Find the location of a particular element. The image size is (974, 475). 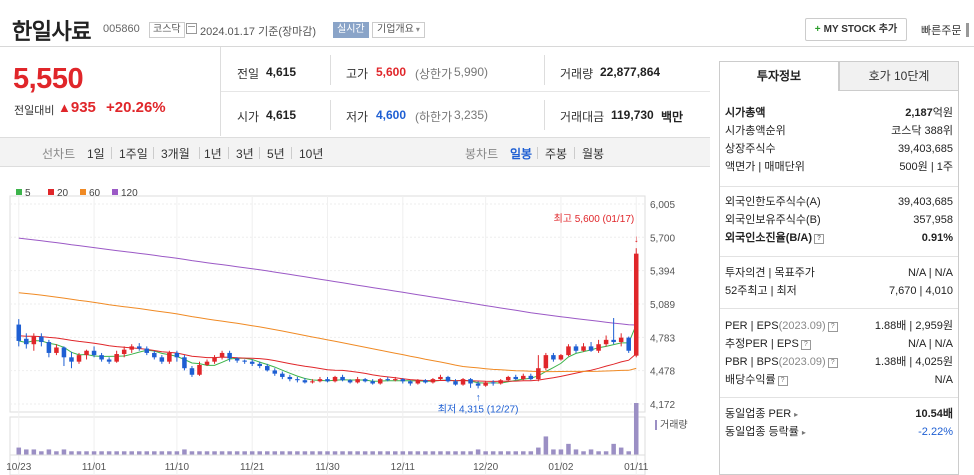

y-tick-label: 5,700 is located at coordinates (662, 238).